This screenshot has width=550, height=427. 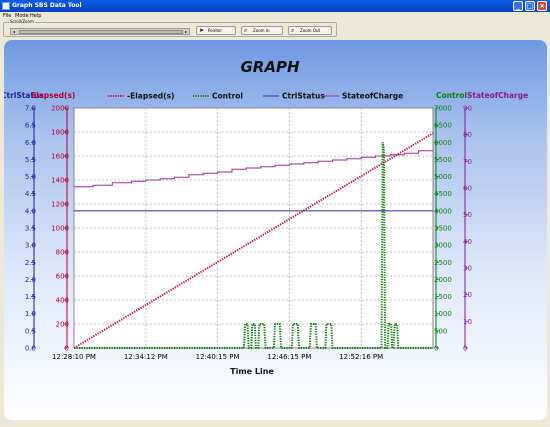 What do you see at coordinates (62, 277) in the screenshot?
I see `axis-tick-label: 600` at bounding box center [62, 277].